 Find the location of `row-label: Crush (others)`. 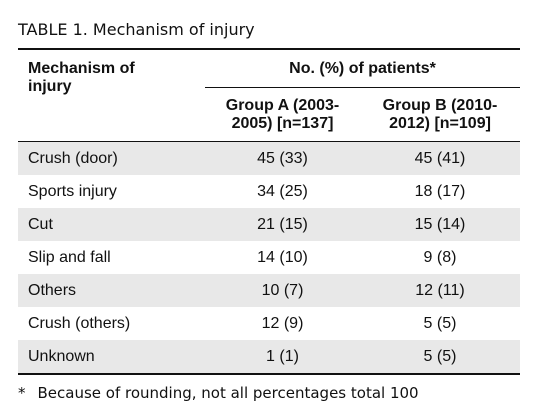

row-label: Crush (others) is located at coordinates (79, 323).